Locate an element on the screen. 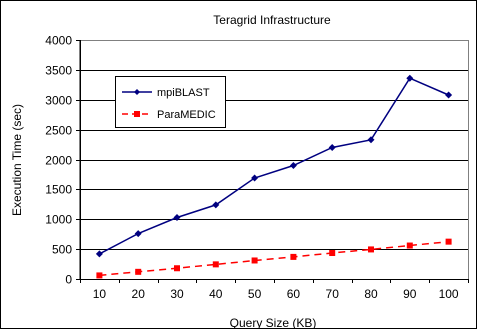 This screenshot has width=477, height=329. chart-title: Teragrid Infrastructure is located at coordinates (272, 20).